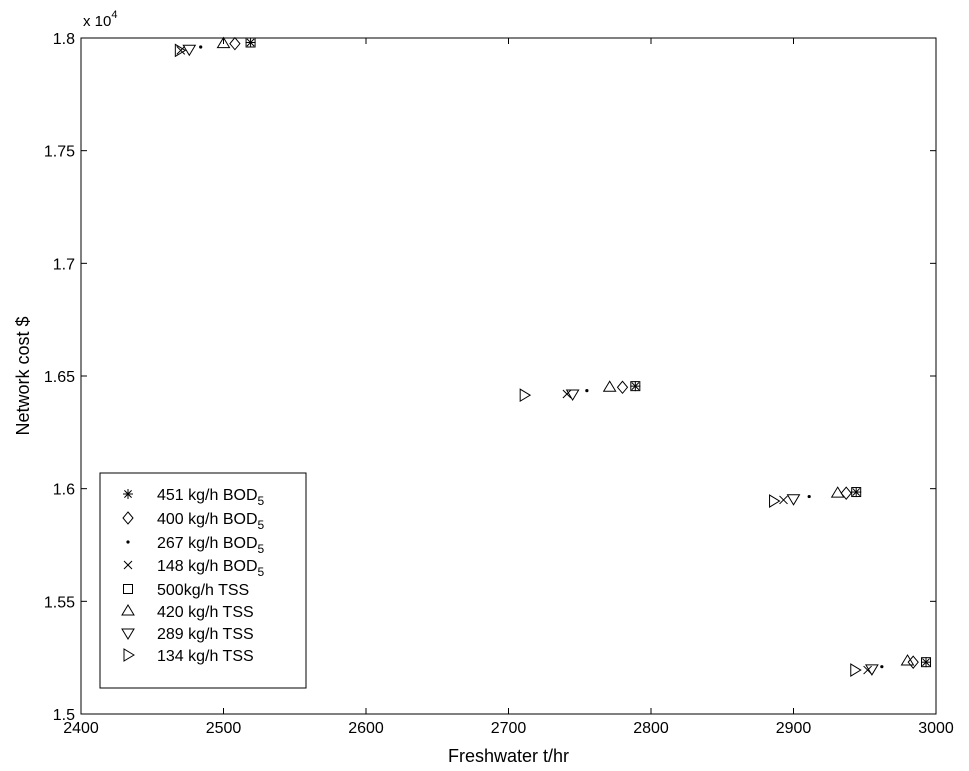 The height and width of the screenshot is (771, 969). Describe the element at coordinates (205, 634) in the screenshot. I see `legend-label: 289 kg/h TSS` at that location.